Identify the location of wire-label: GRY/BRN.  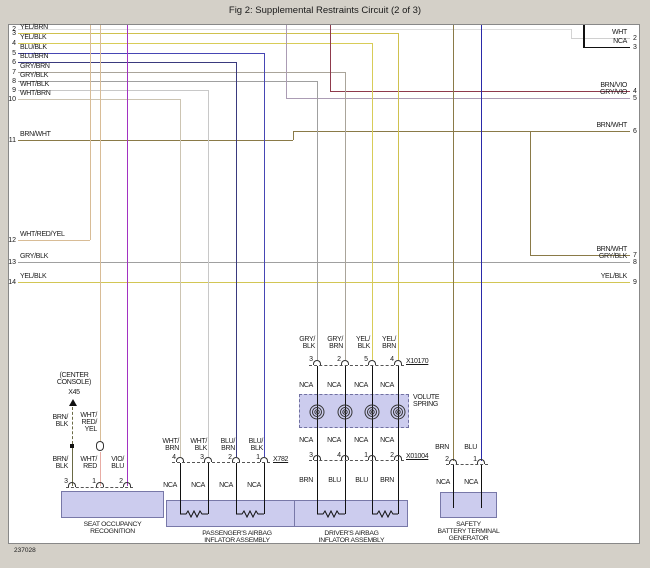
(35, 66).